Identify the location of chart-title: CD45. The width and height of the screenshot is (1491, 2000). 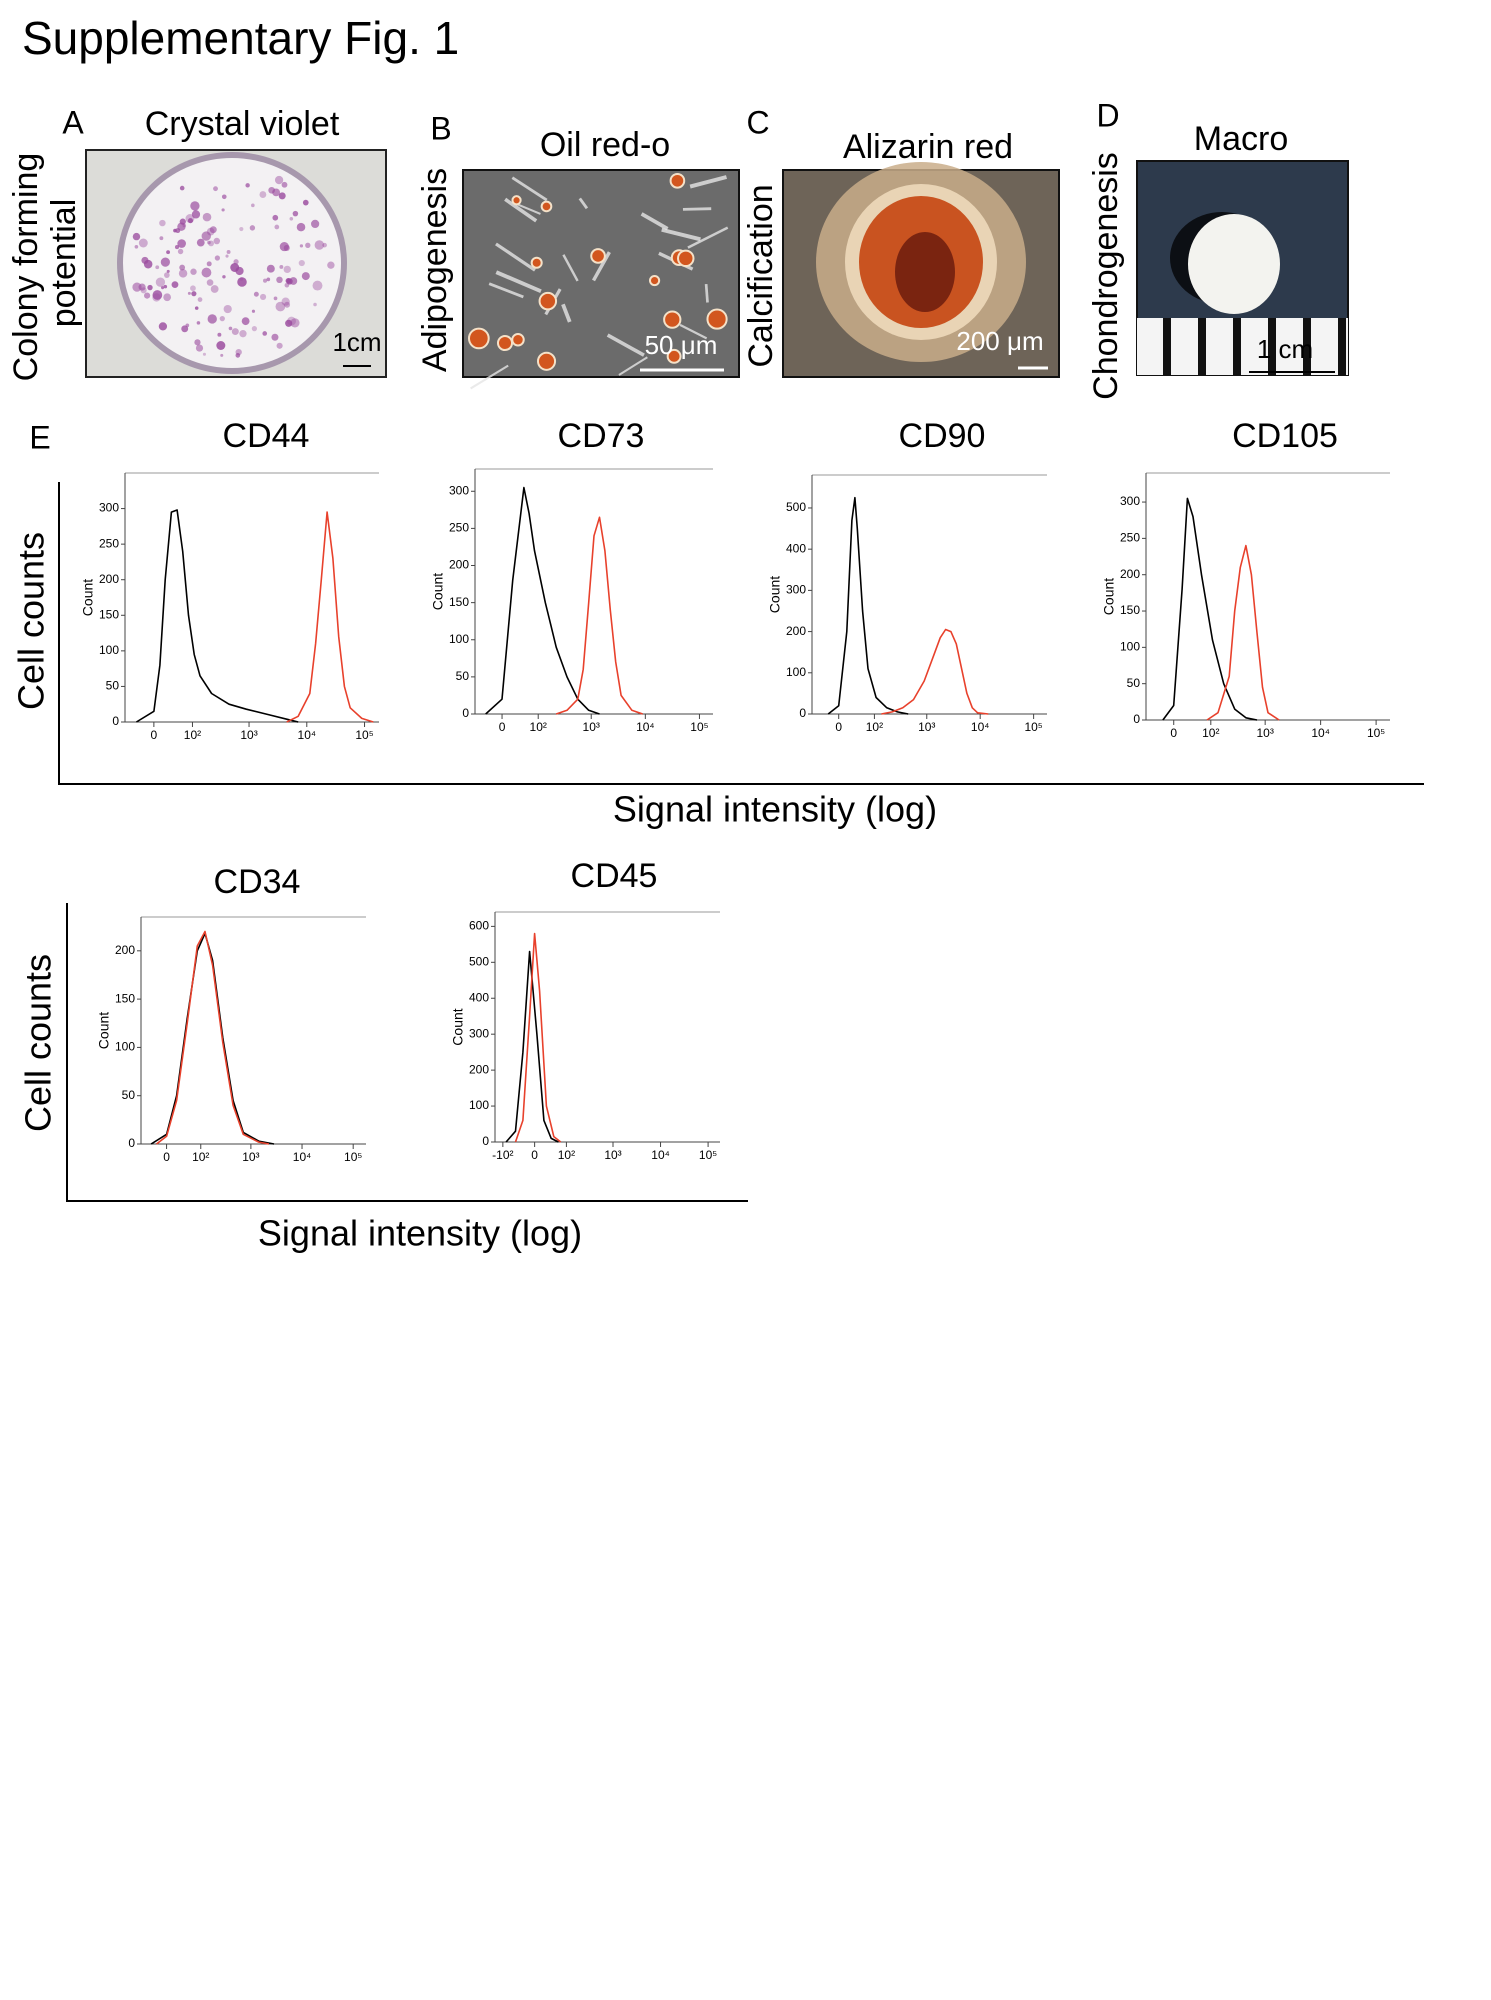
(614, 876).